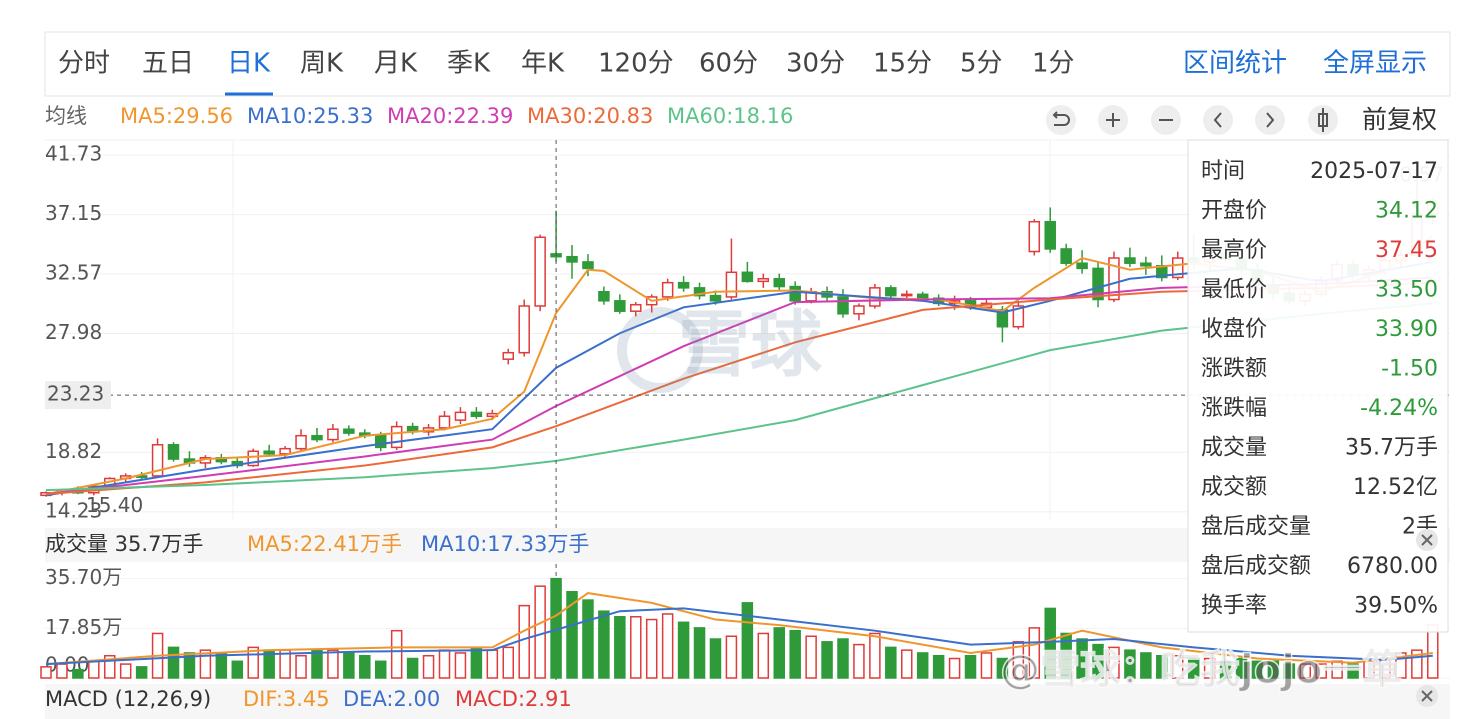  I want to click on pan-right-button, so click(1270, 120).